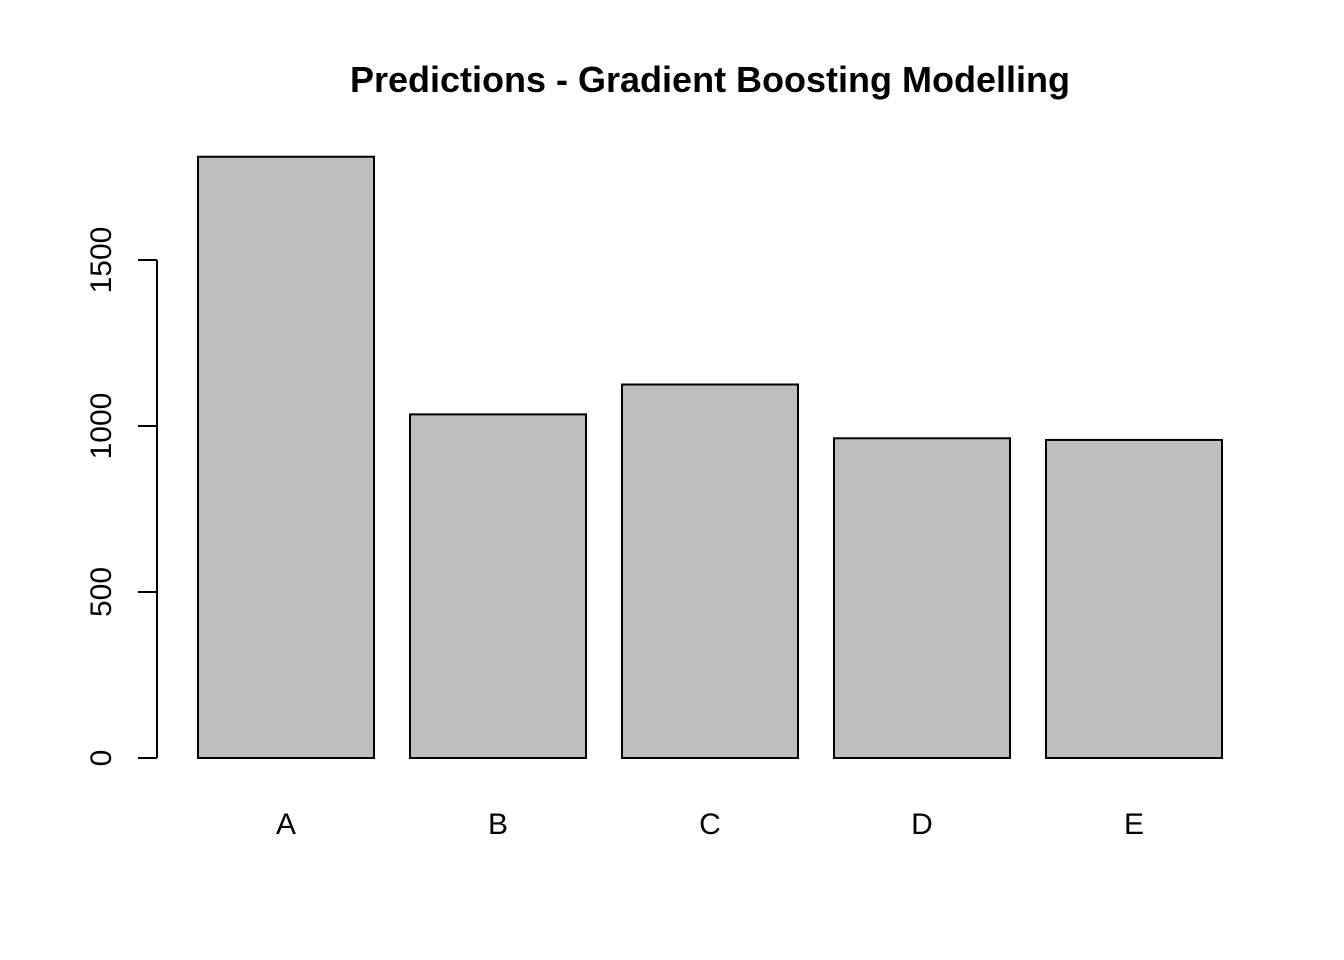 The height and width of the screenshot is (960, 1344). I want to click on bar-D, so click(922, 598).